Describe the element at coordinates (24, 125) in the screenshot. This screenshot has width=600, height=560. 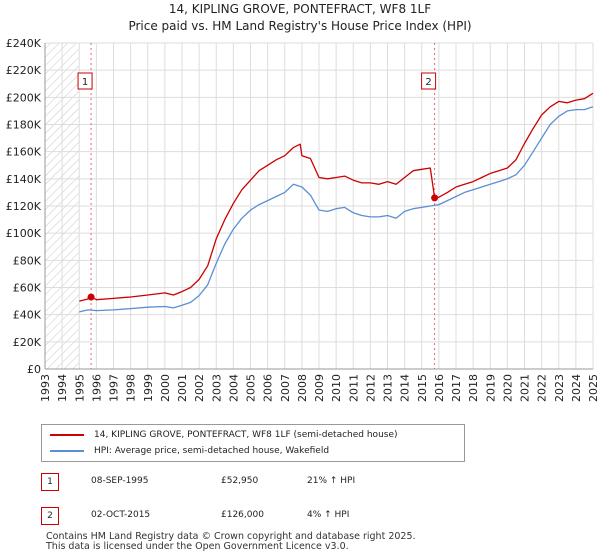
I see `y-tick-label: £180K` at that location.